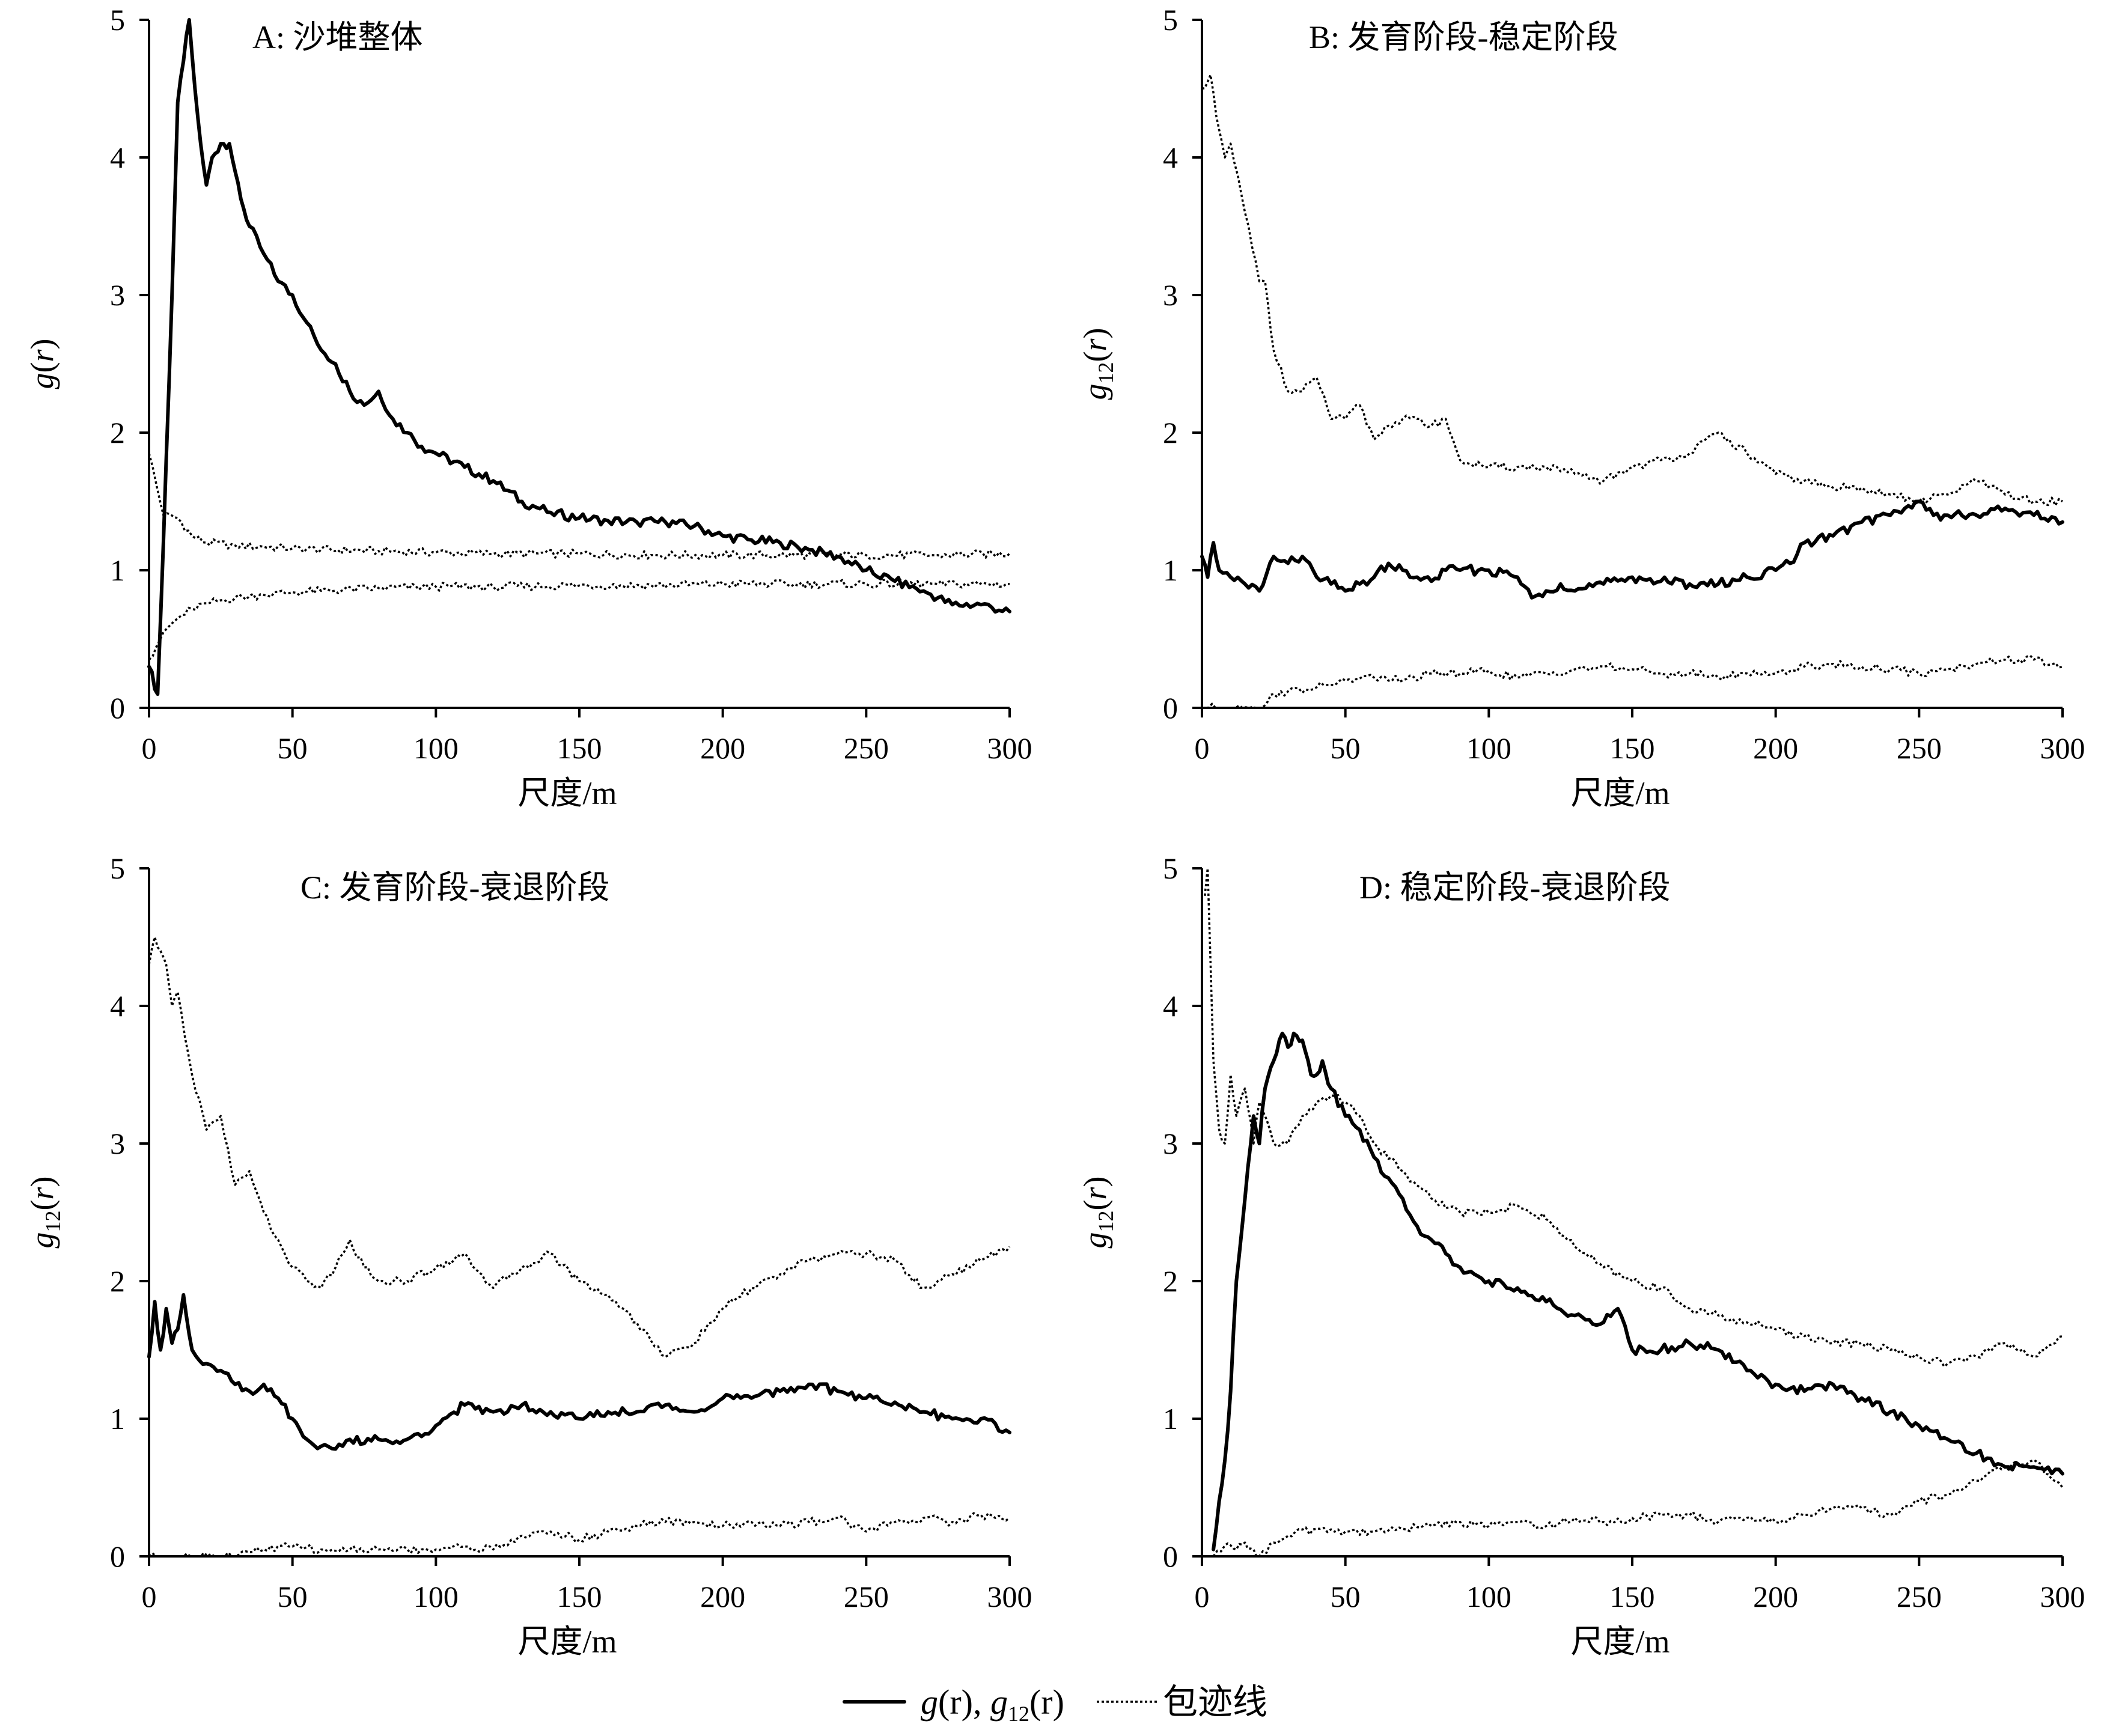  What do you see at coordinates (1515, 888) in the screenshot?
I see `panel-title: D: 稳定阶段-衰退阶段` at bounding box center [1515, 888].